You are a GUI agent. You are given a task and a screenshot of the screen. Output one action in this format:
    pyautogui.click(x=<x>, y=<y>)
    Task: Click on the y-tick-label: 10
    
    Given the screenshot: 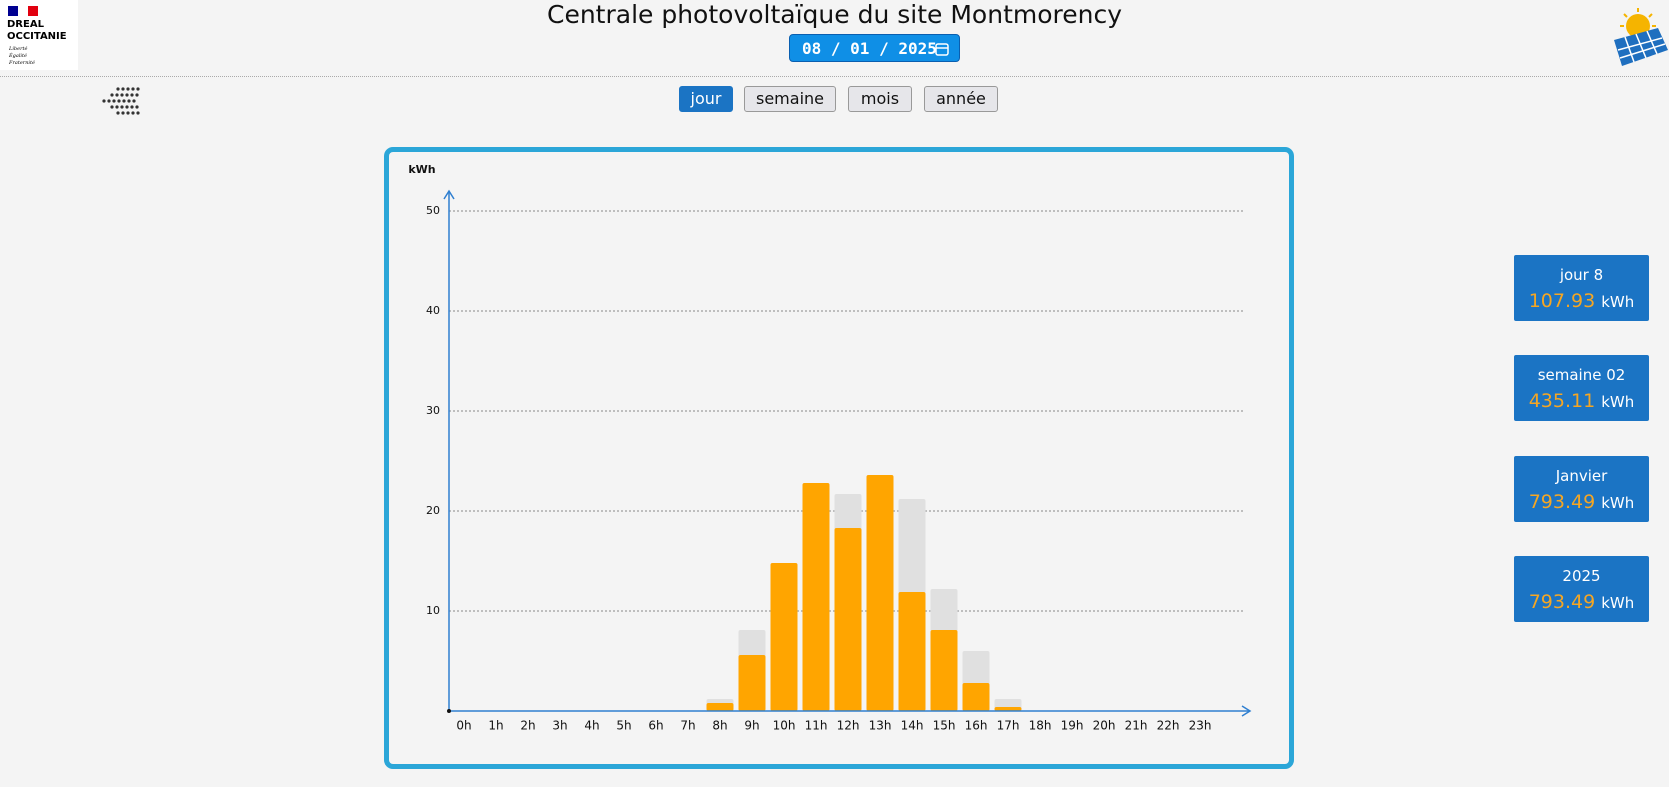 What is the action you would take?
    pyautogui.click(x=433, y=610)
    